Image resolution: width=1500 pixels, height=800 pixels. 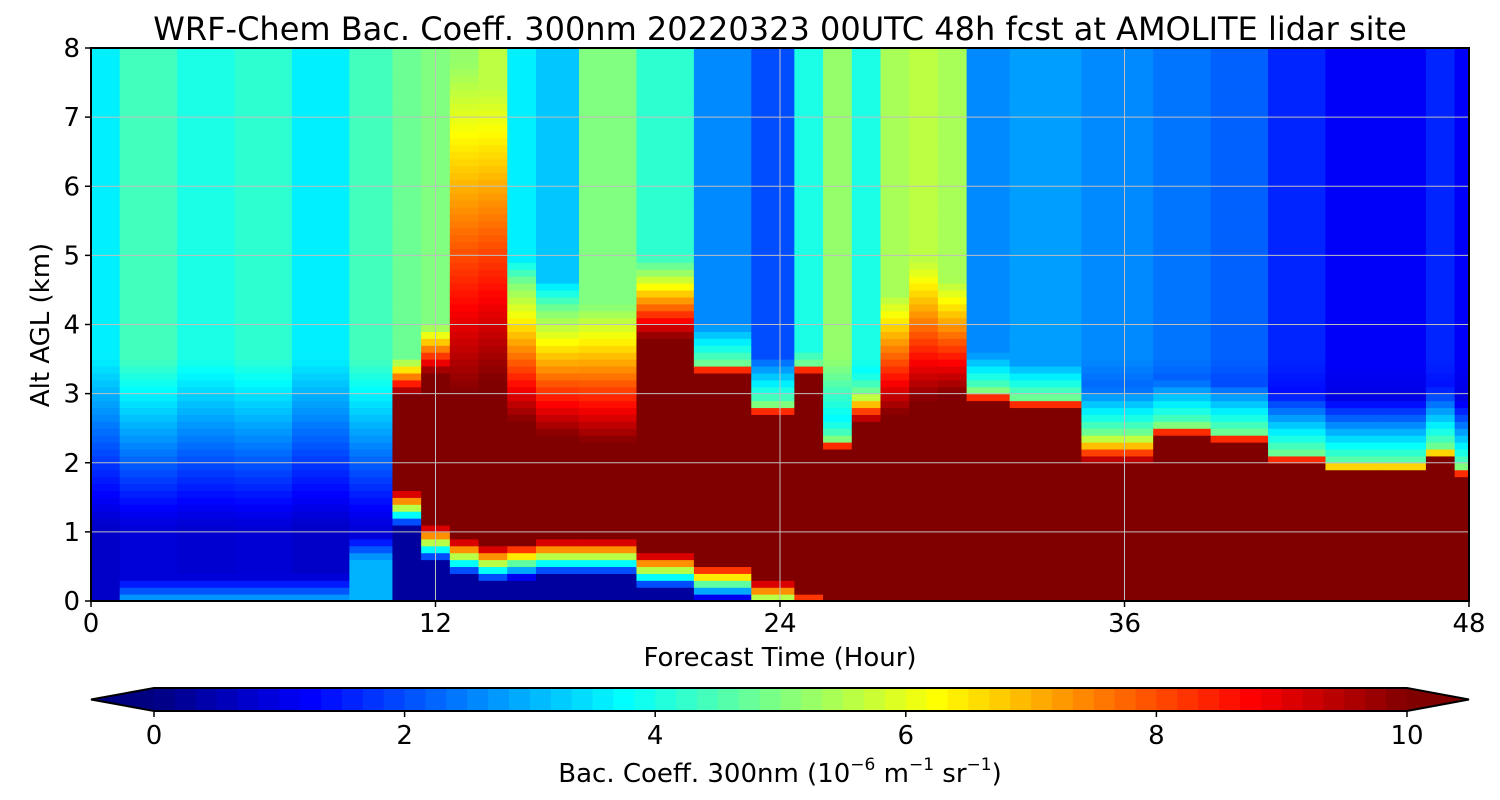 What do you see at coordinates (71, 187) in the screenshot?
I see `y-tick-label: 6` at bounding box center [71, 187].